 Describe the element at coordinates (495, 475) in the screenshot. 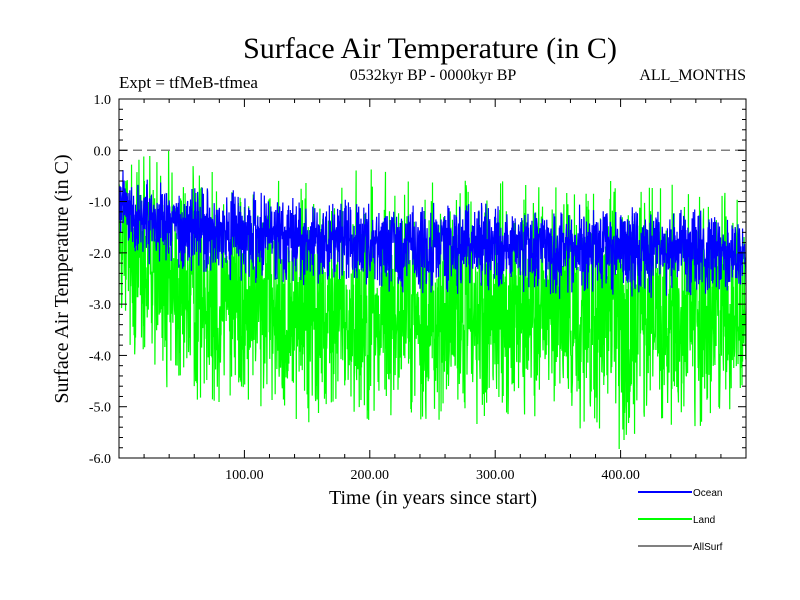

I see `x-tick-label: 300.00` at that location.